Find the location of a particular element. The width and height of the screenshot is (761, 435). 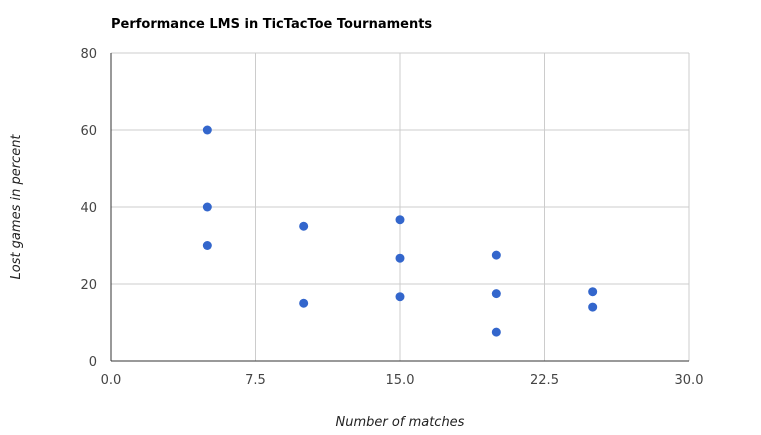

y-tick-label: 80 is located at coordinates (88, 54).